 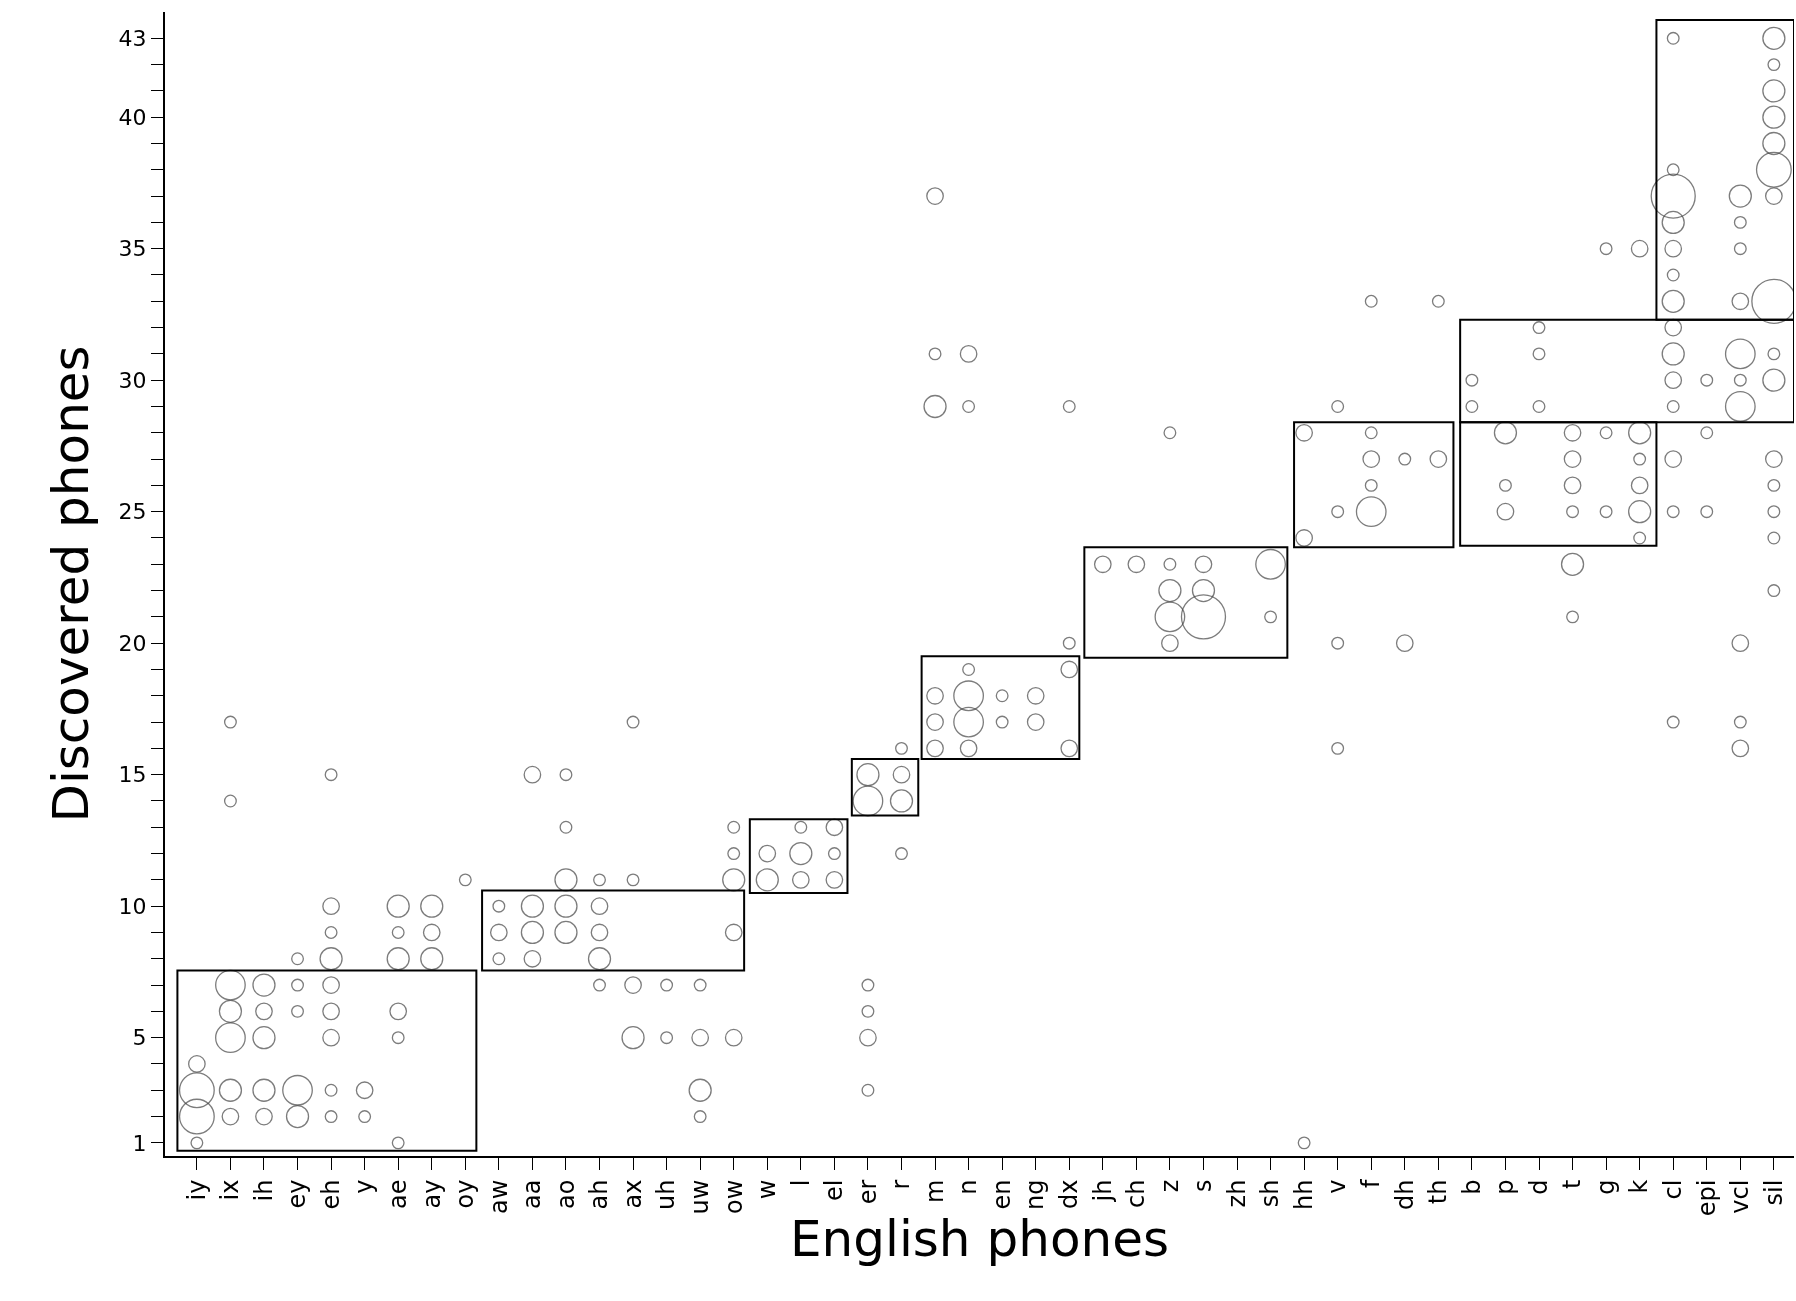 I want to click on y-tick-label: 40, so click(x=132, y=117).